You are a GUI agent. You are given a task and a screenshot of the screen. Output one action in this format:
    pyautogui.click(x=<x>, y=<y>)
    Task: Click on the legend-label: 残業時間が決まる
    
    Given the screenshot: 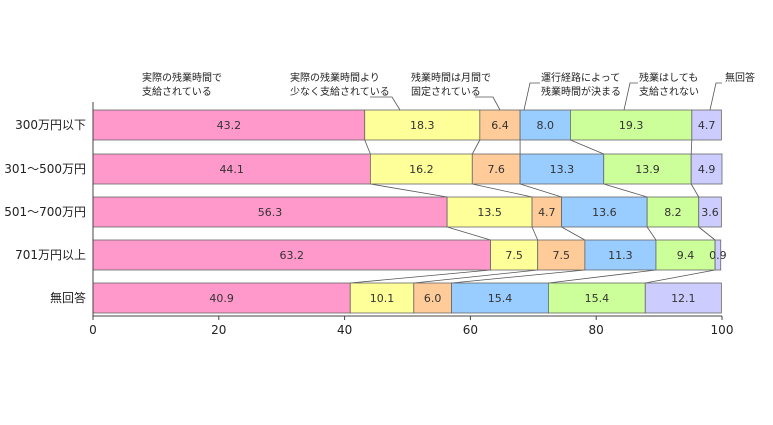 What is the action you would take?
    pyautogui.click(x=581, y=91)
    